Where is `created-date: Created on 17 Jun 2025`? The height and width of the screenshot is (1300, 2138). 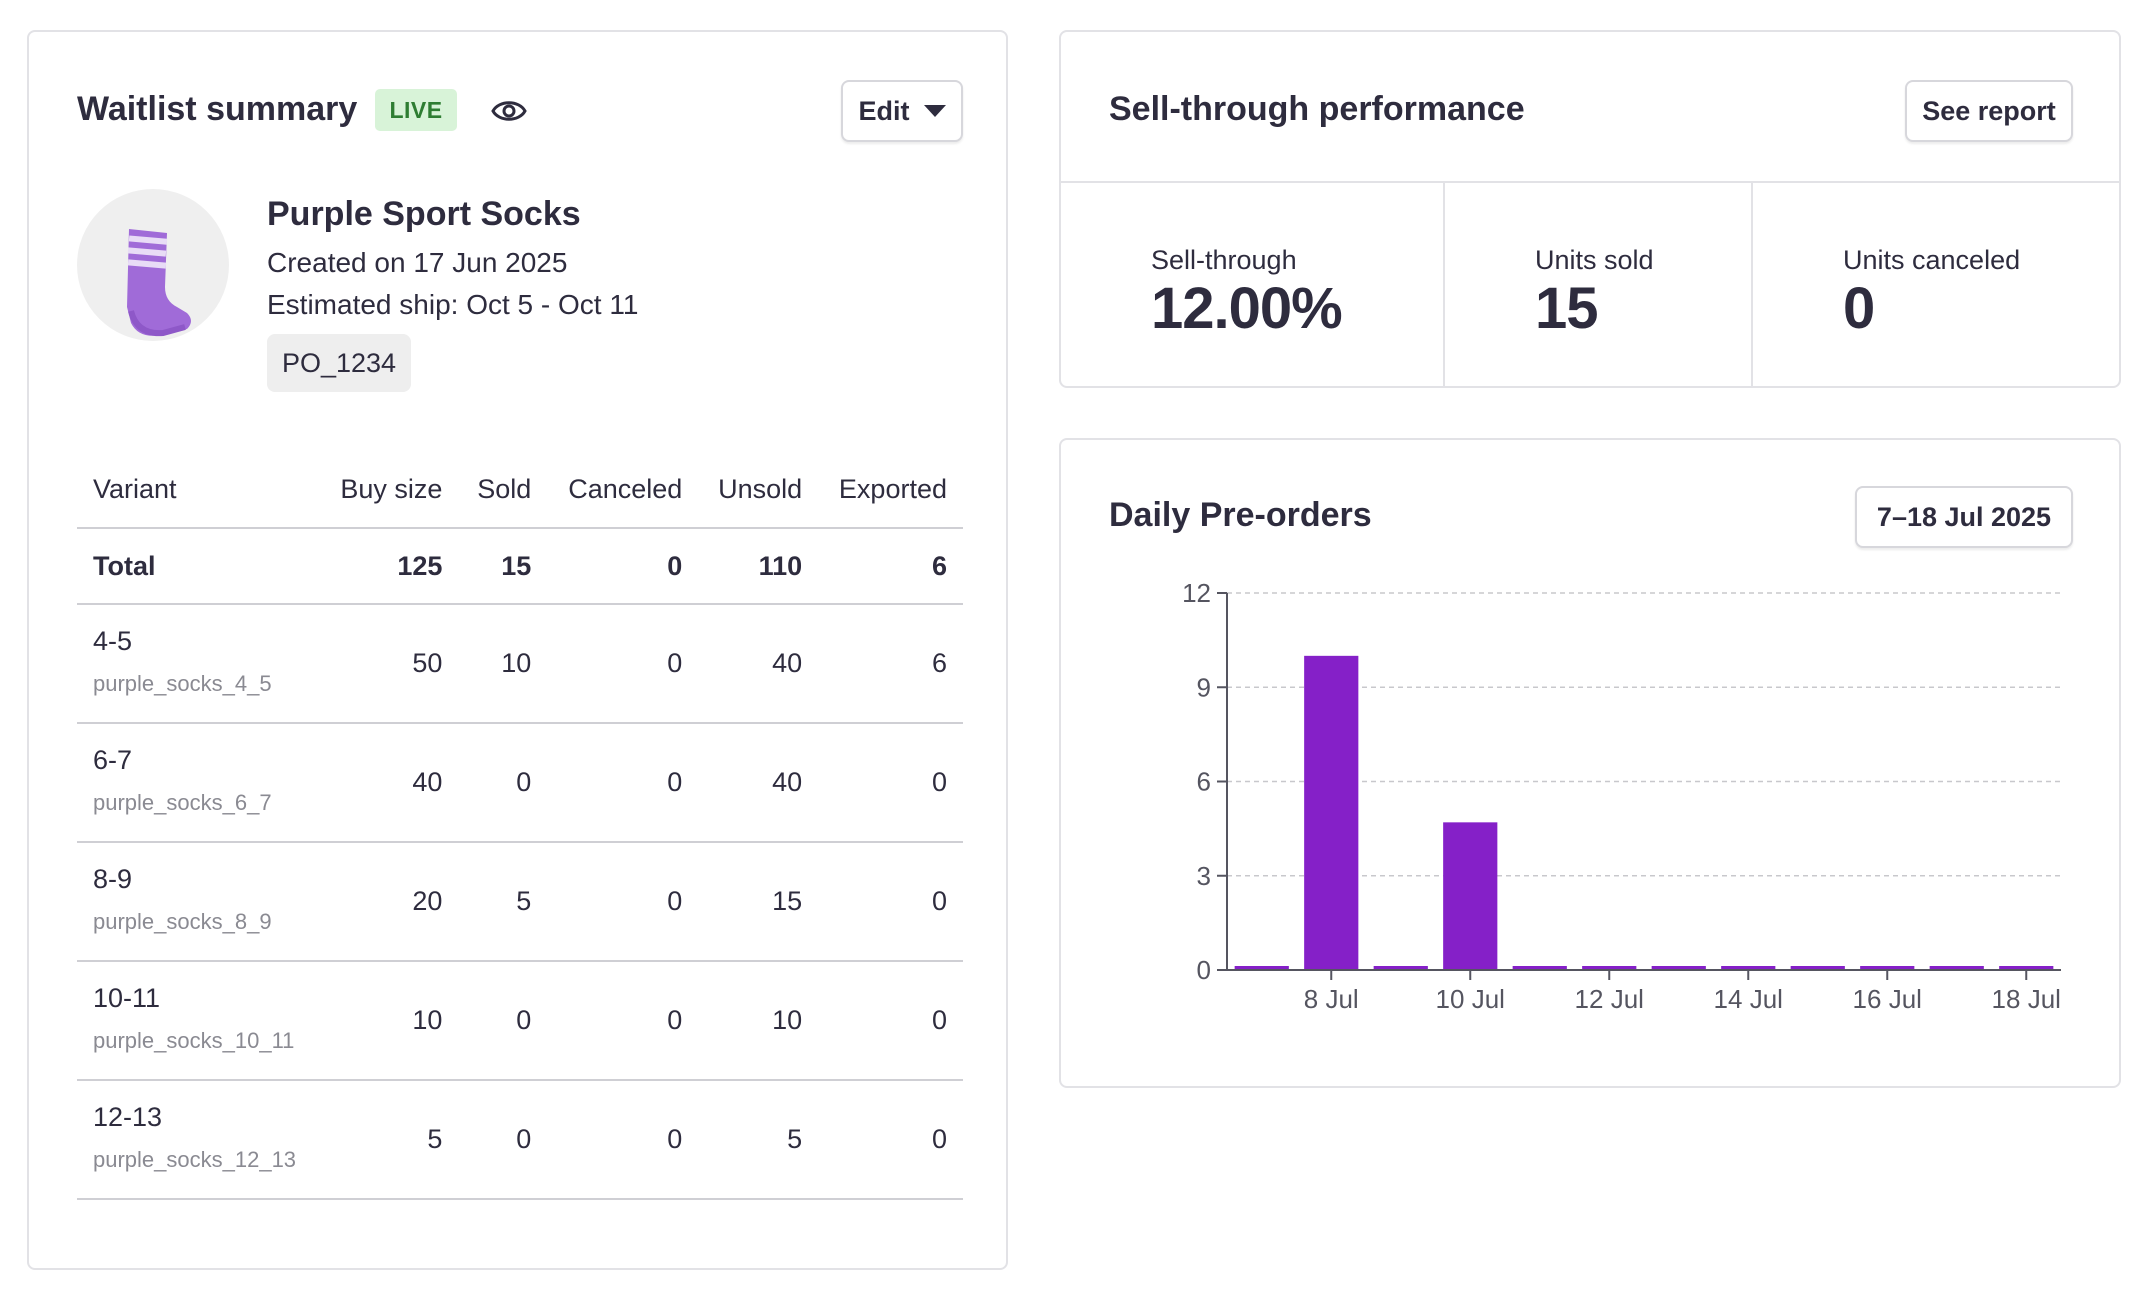 created-date: Created on 17 Jun 2025 is located at coordinates (417, 262).